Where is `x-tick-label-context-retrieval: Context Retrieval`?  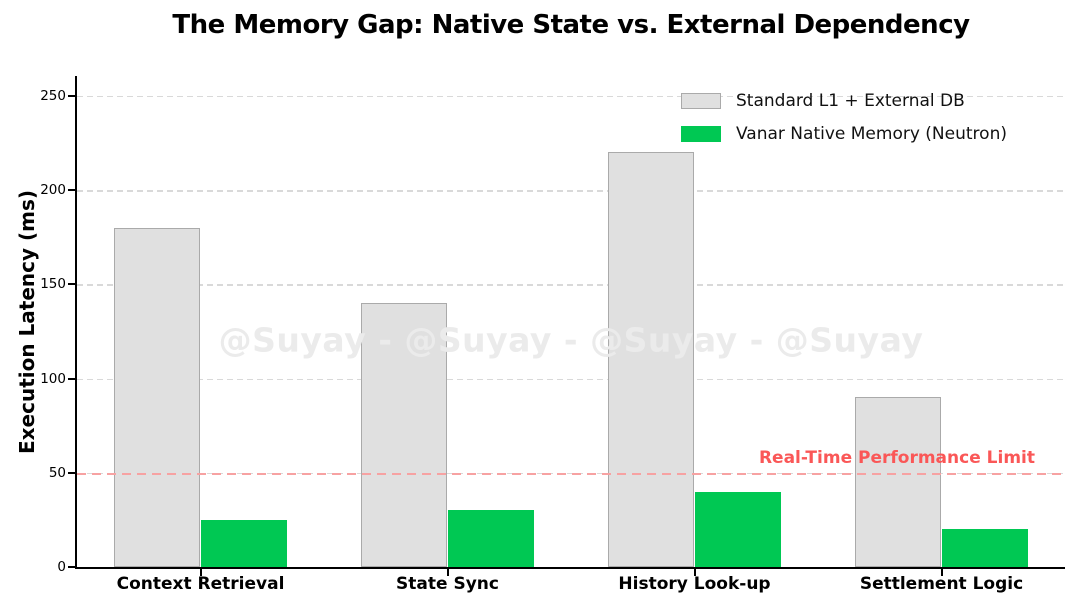 x-tick-label-context-retrieval: Context Retrieval is located at coordinates (200, 584).